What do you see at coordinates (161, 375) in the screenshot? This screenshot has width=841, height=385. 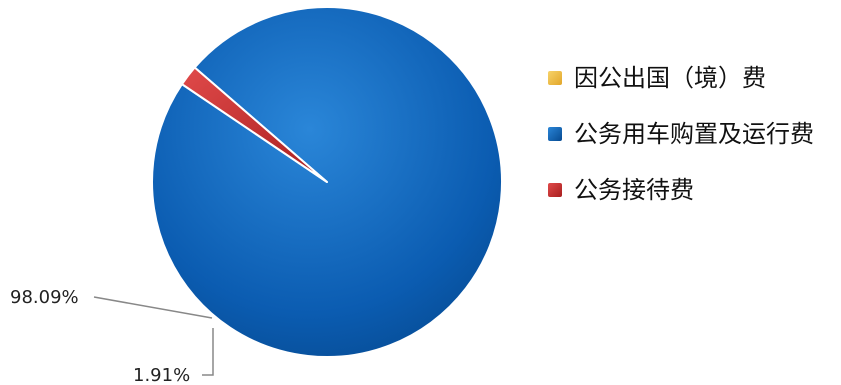 I see `data-label-1-91: 1.91%` at bounding box center [161, 375].